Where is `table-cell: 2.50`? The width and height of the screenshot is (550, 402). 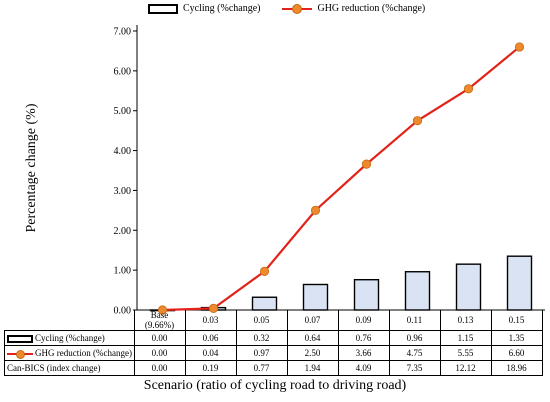 table-cell: 2.50 is located at coordinates (312, 353).